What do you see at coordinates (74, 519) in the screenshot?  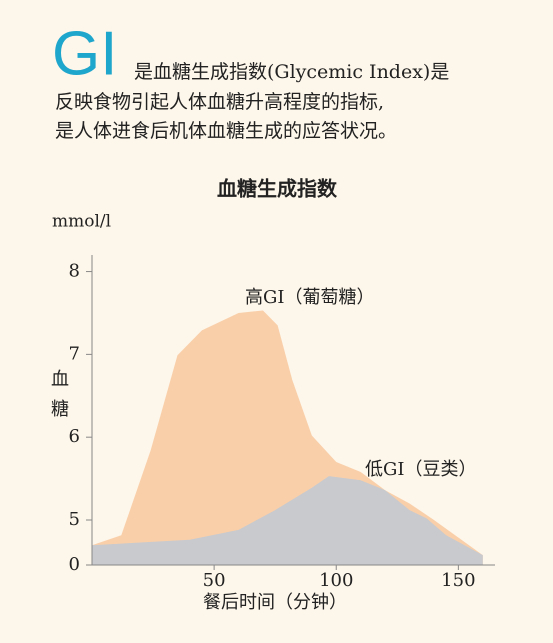 I see `y-tick-label: 5` at bounding box center [74, 519].